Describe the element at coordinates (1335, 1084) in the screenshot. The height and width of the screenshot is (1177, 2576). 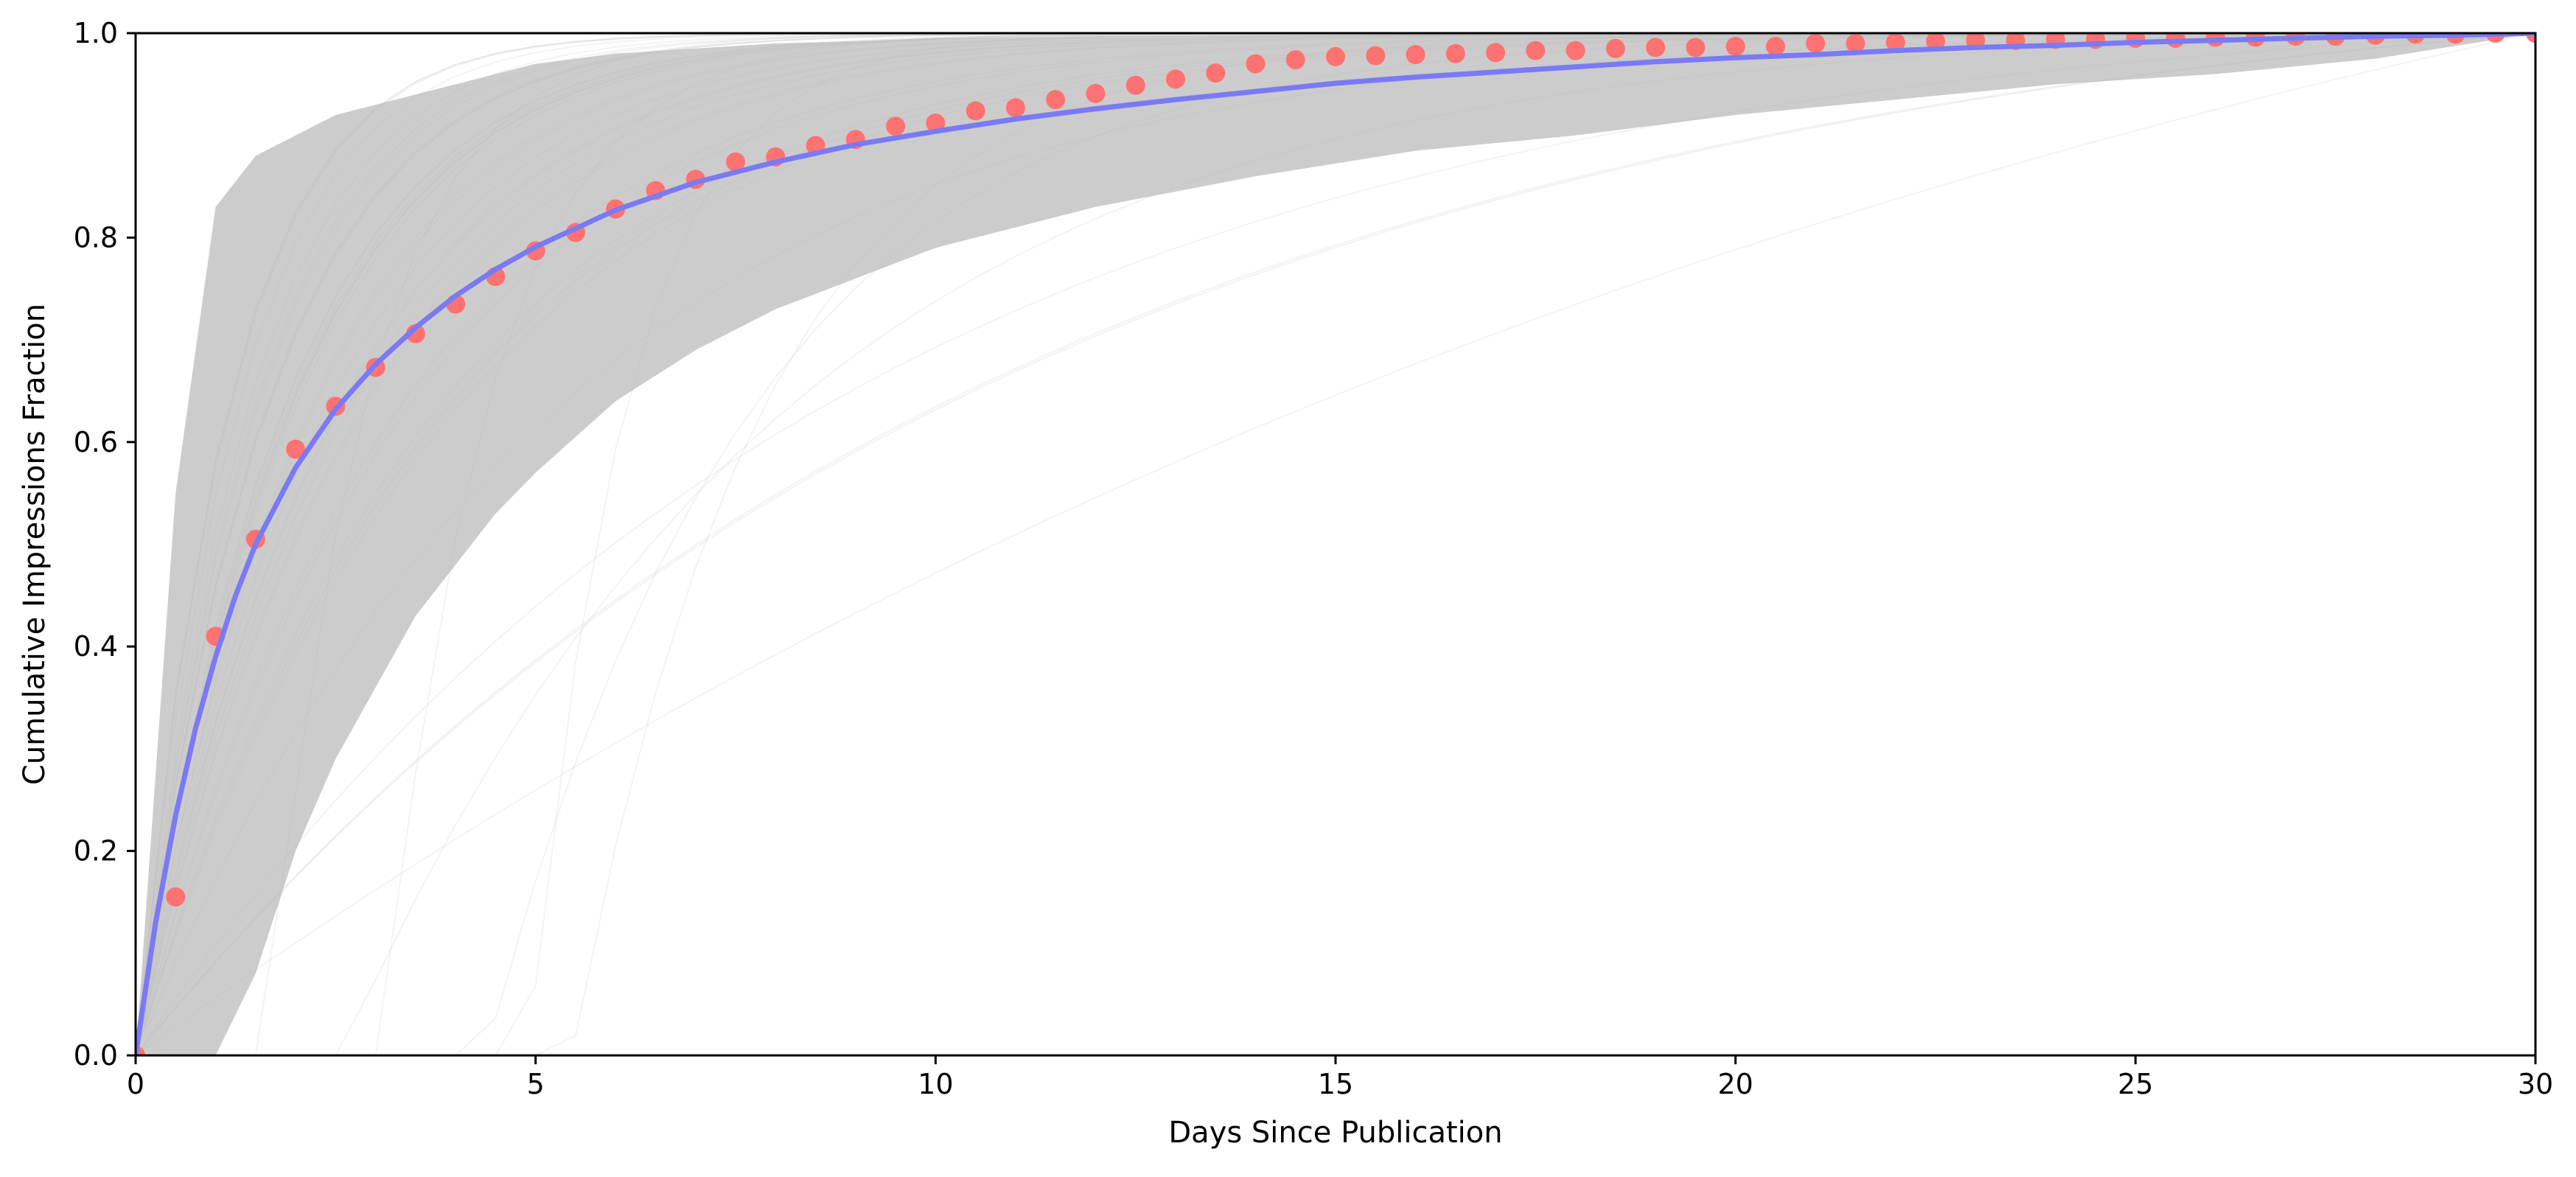
I see `x-tick-label: 15` at that location.